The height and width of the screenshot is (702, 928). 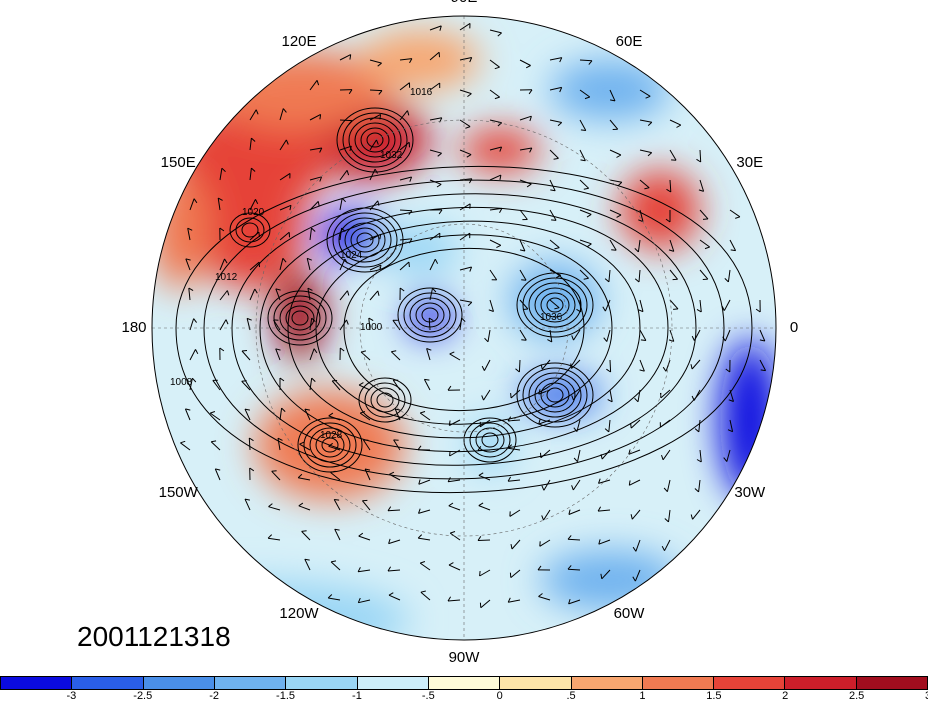 I want to click on timestamp-label: 2001121318, so click(x=154, y=636).